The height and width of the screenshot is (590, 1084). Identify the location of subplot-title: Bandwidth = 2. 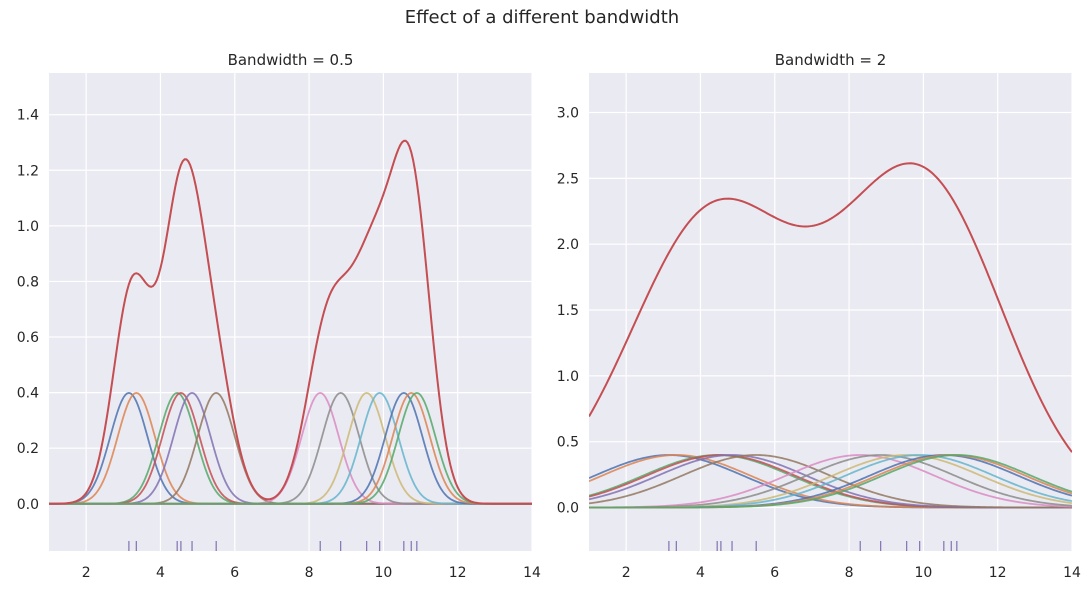
(831, 60).